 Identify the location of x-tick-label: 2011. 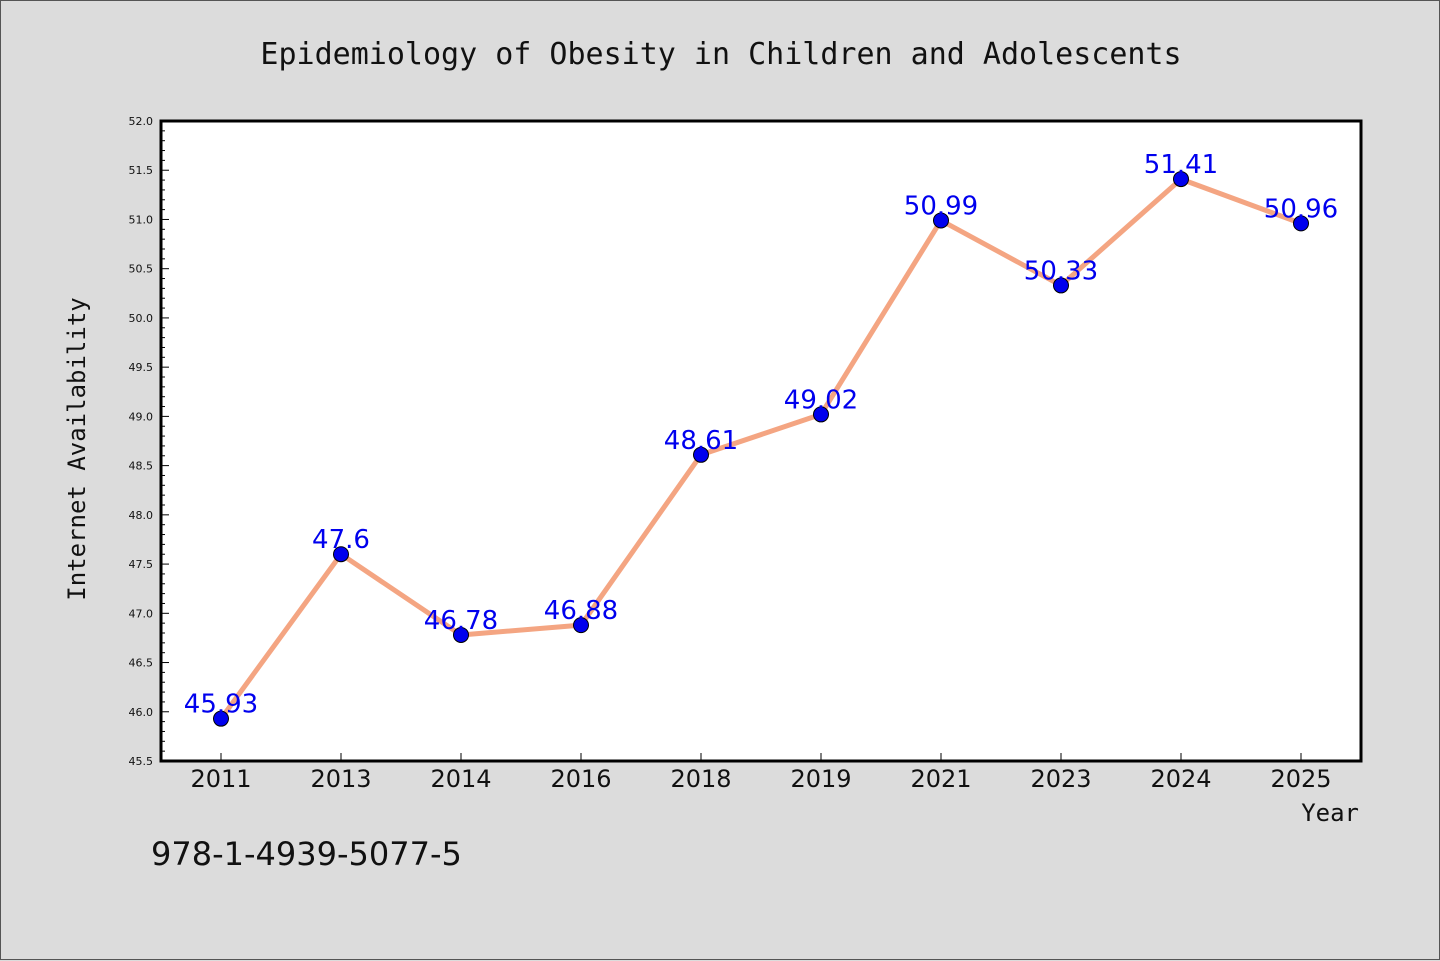
(220, 779).